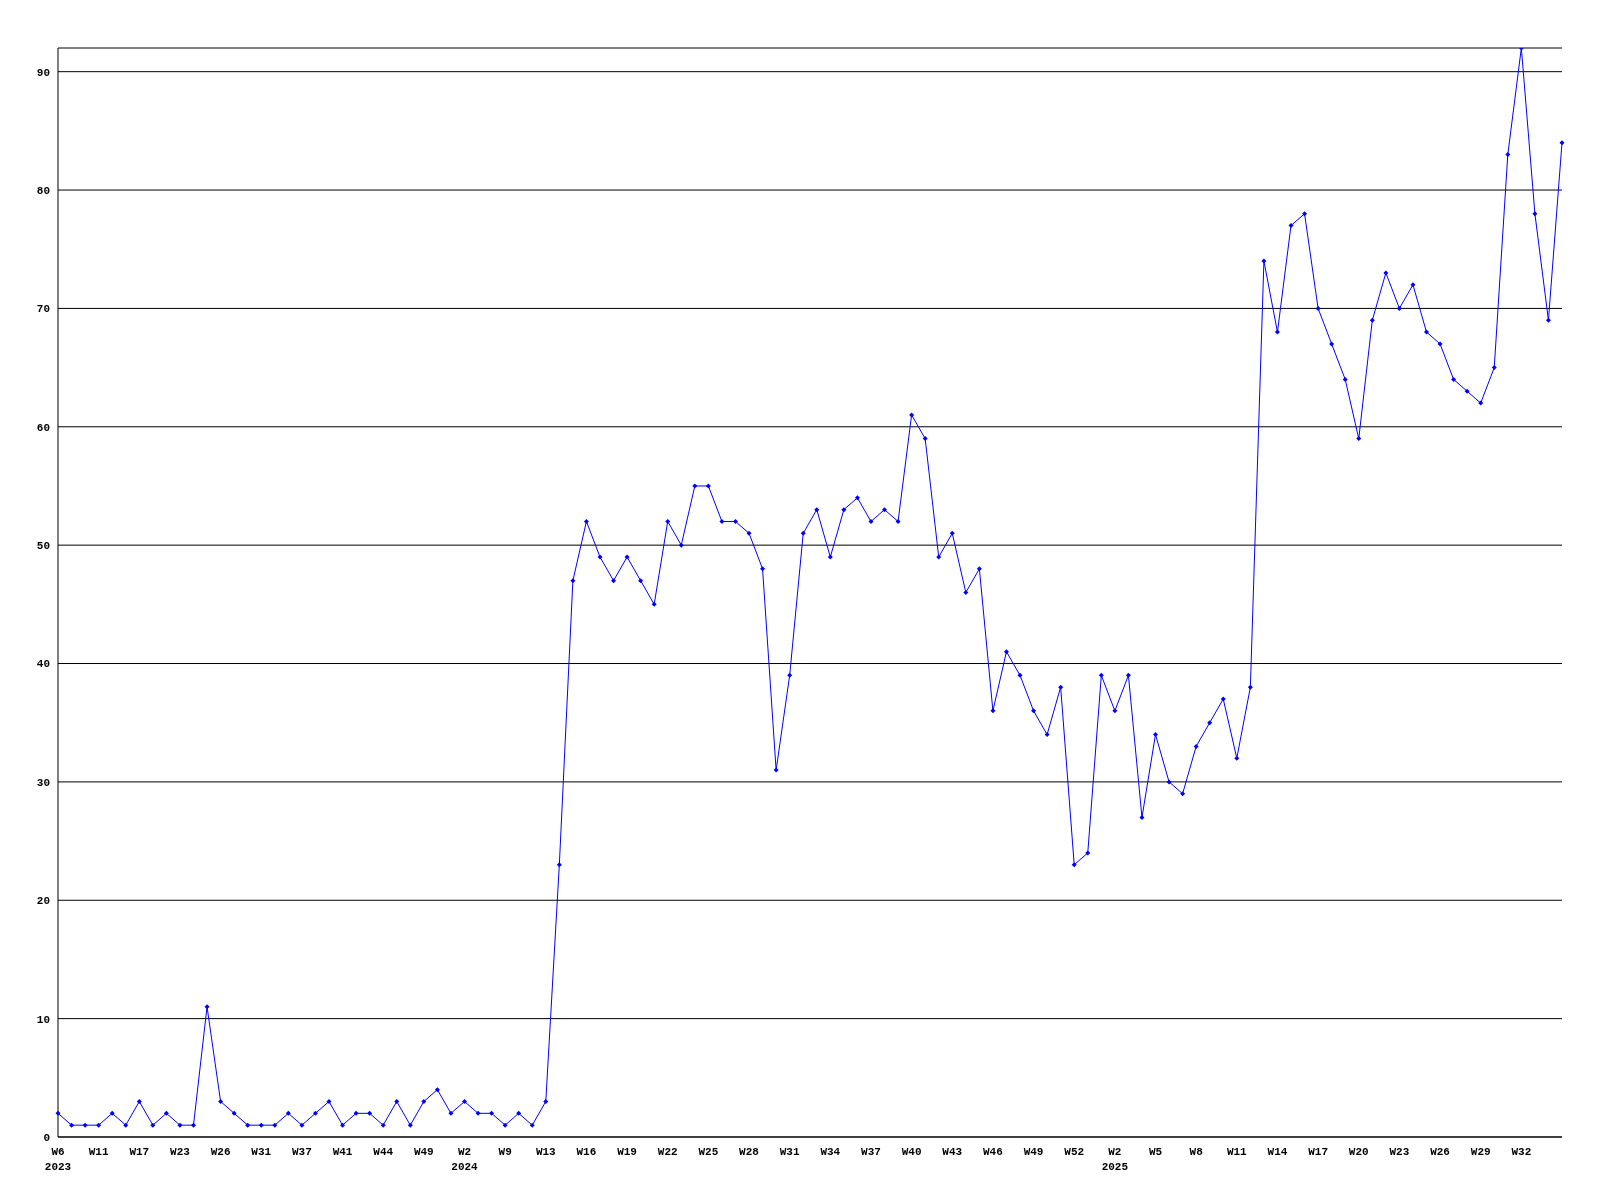 This screenshot has width=1600, height=1200. Describe the element at coordinates (1521, 1152) in the screenshot. I see `x-tick-label: W32` at that location.